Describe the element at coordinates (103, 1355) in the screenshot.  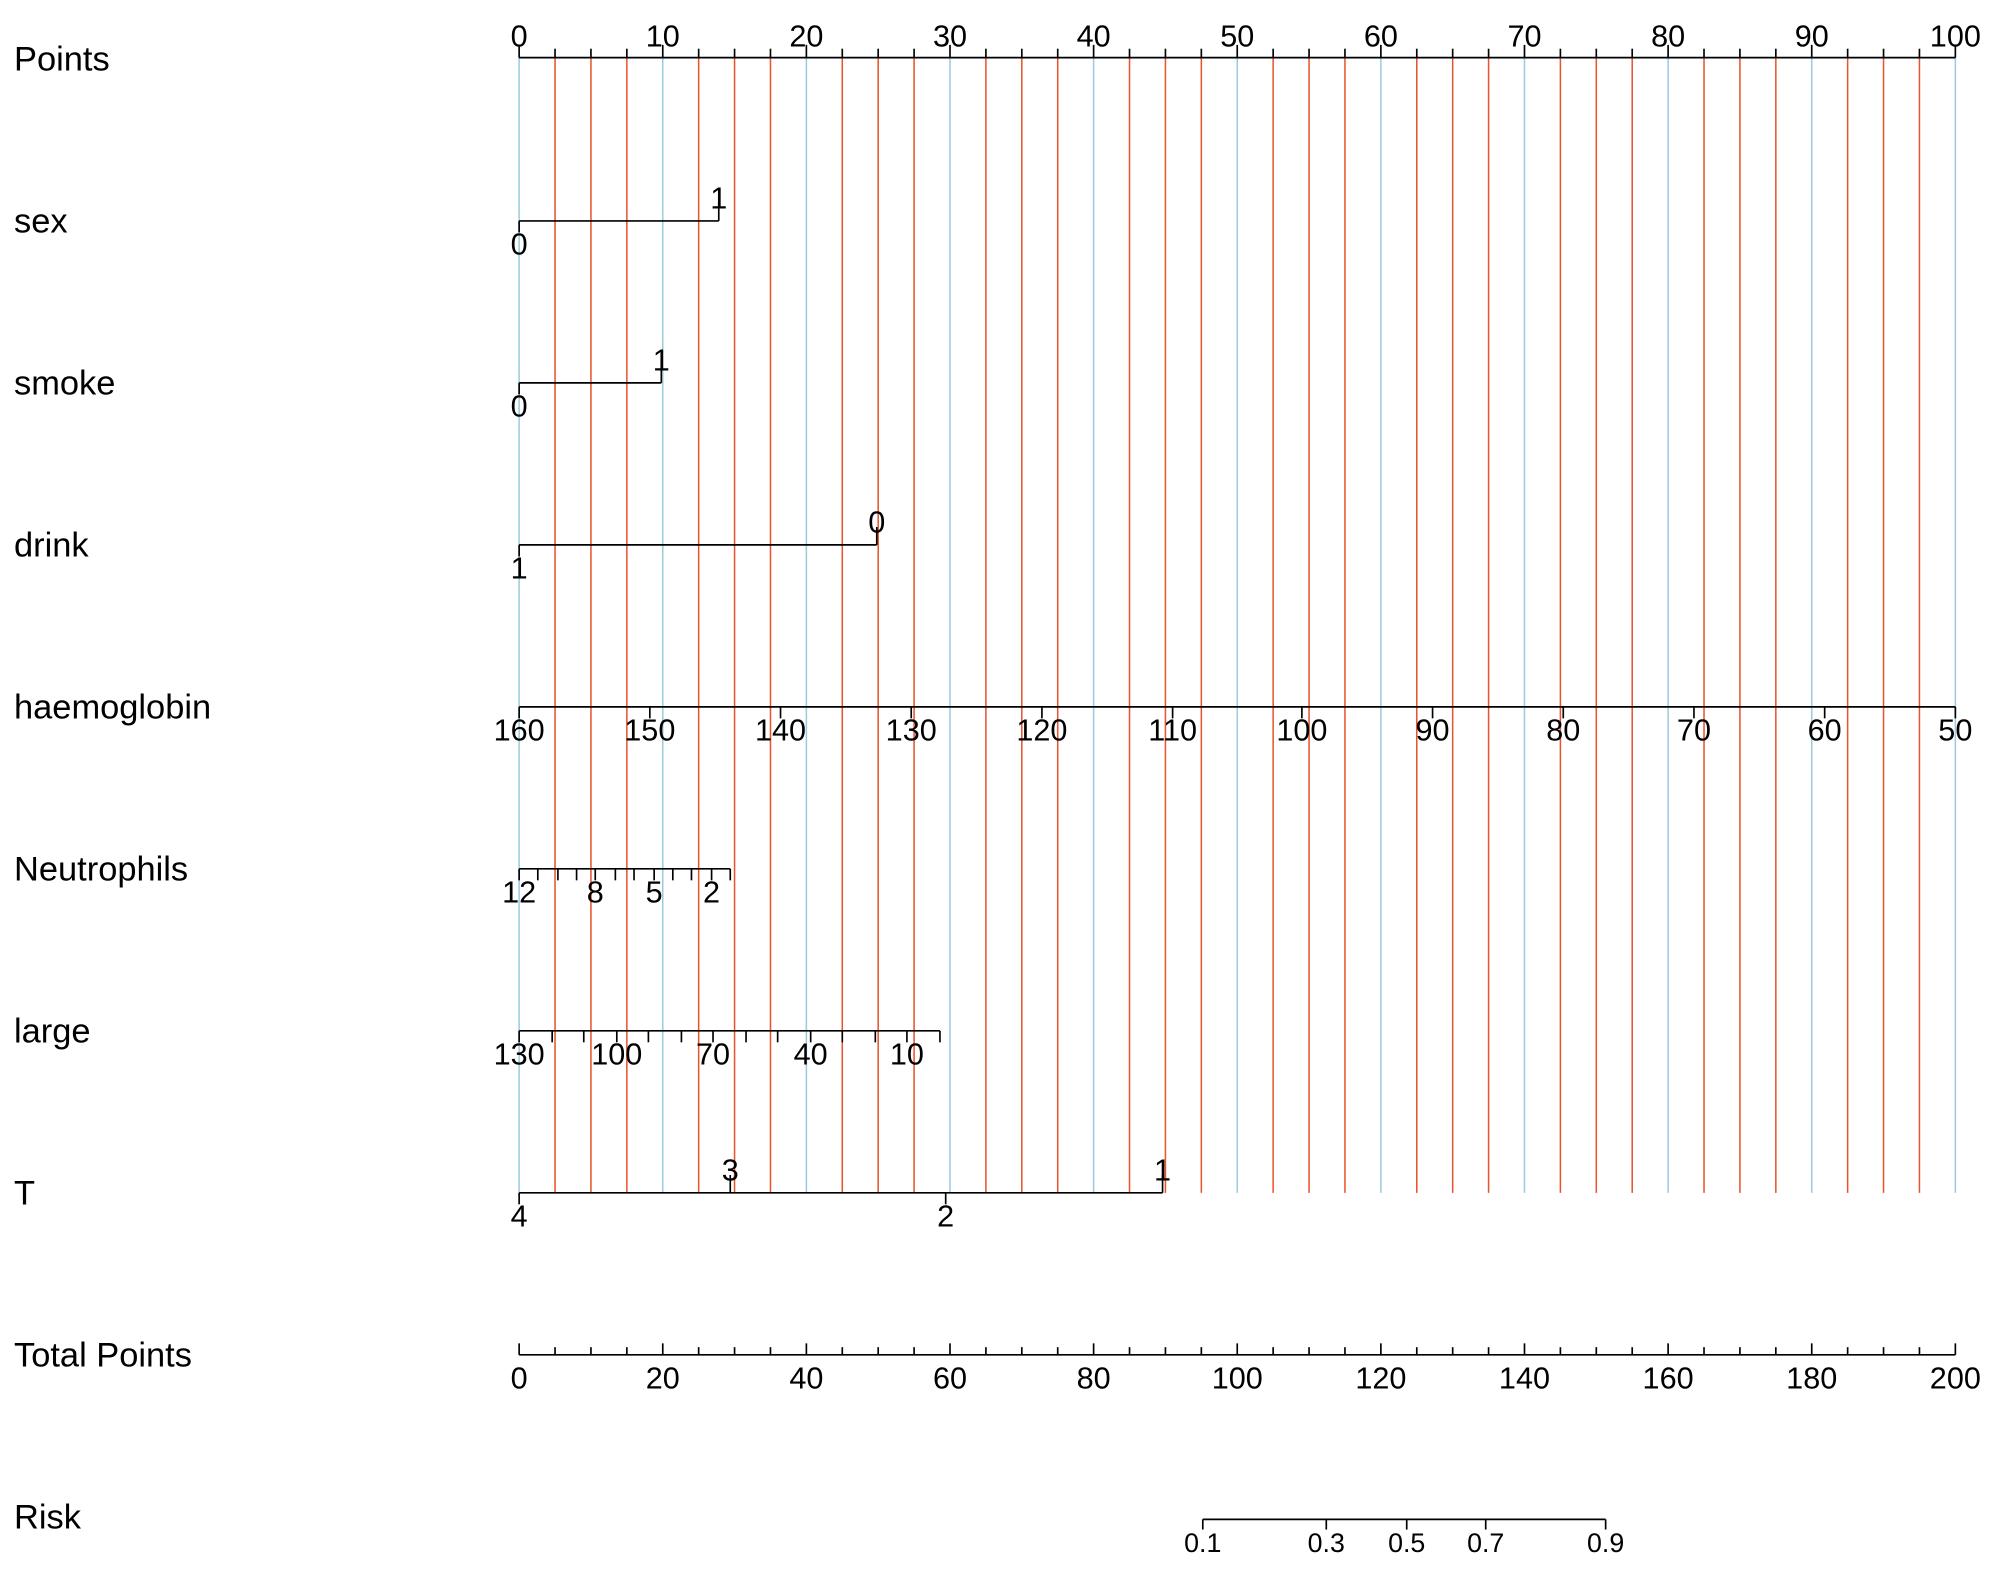
I see `row-label: Total Points` at that location.